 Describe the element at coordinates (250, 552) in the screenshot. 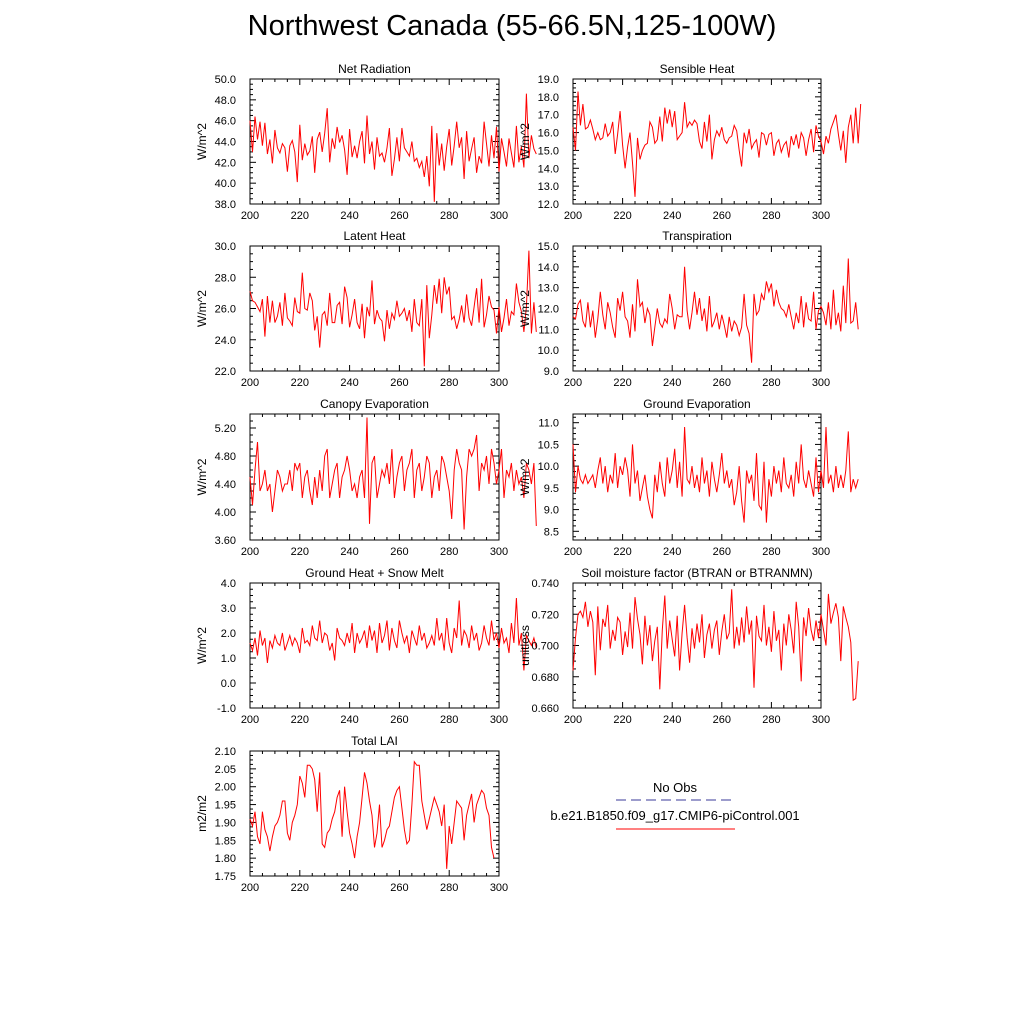

I see `panel-5-xtick-label: 200` at that location.